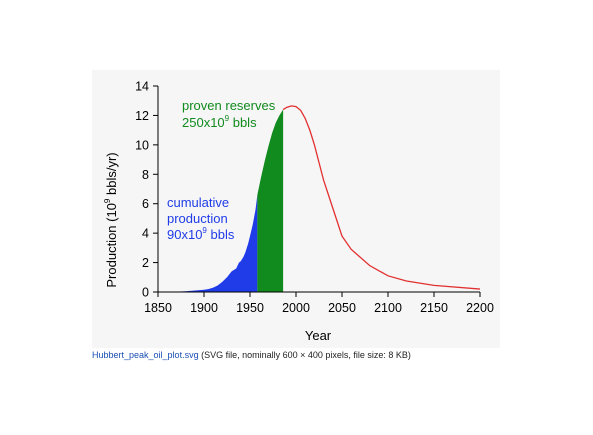  I want to click on x-tick-label: 2150, so click(434, 308).